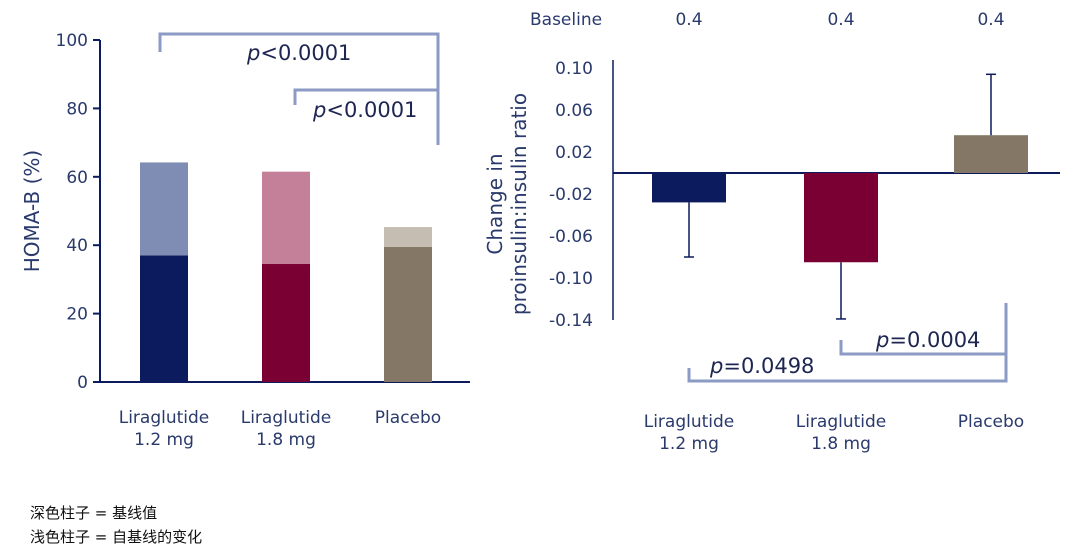 Image resolution: width=1080 pixels, height=557 pixels. What do you see at coordinates (77, 246) in the screenshot?
I see `y-tick-label: 40` at bounding box center [77, 246].